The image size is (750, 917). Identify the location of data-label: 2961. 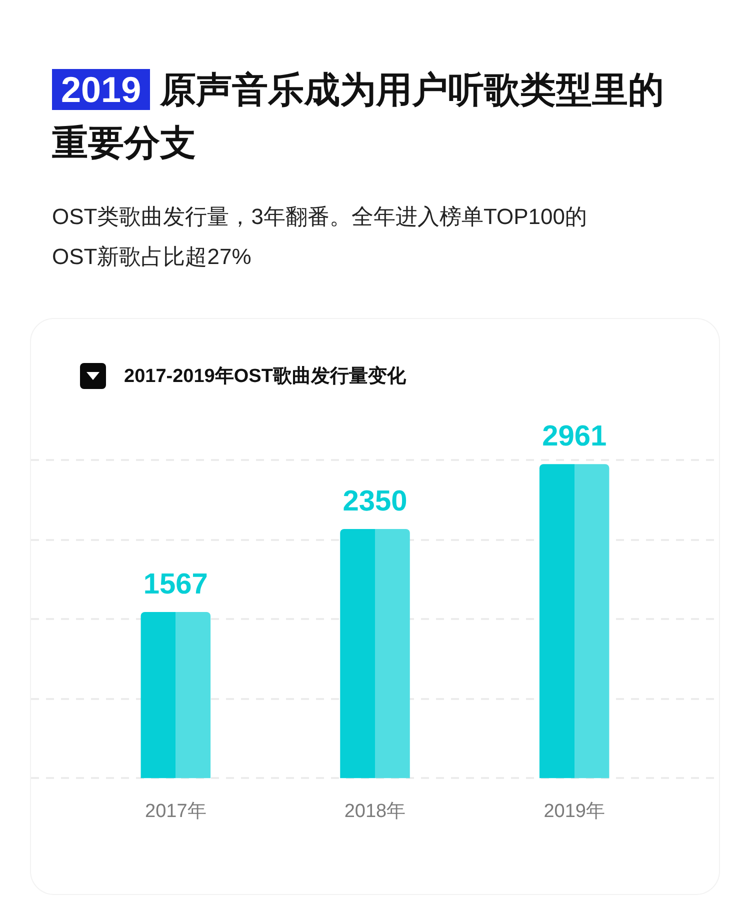
(574, 436).